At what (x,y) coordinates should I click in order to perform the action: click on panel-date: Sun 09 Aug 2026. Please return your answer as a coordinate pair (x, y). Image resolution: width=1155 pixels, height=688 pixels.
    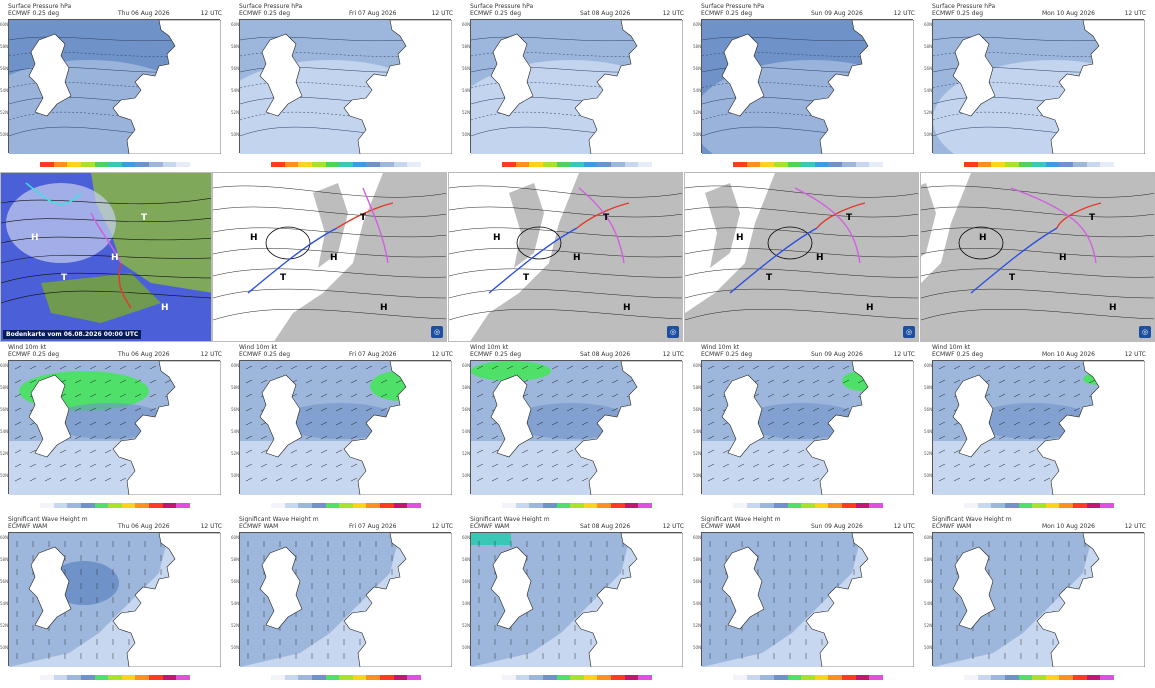
    Looking at the image, I should click on (837, 354).